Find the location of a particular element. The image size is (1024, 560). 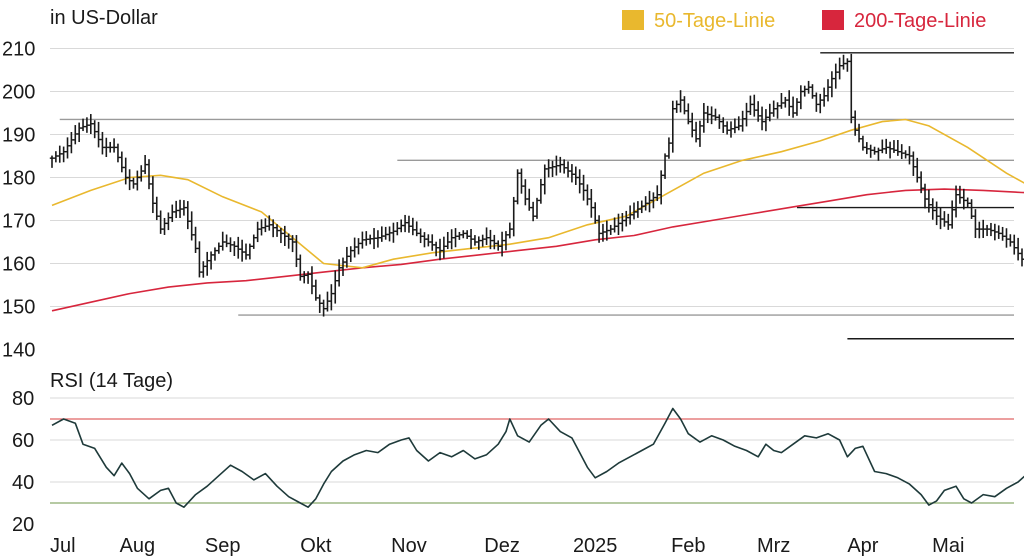

x-tick-label: Dez is located at coordinates (502, 546).